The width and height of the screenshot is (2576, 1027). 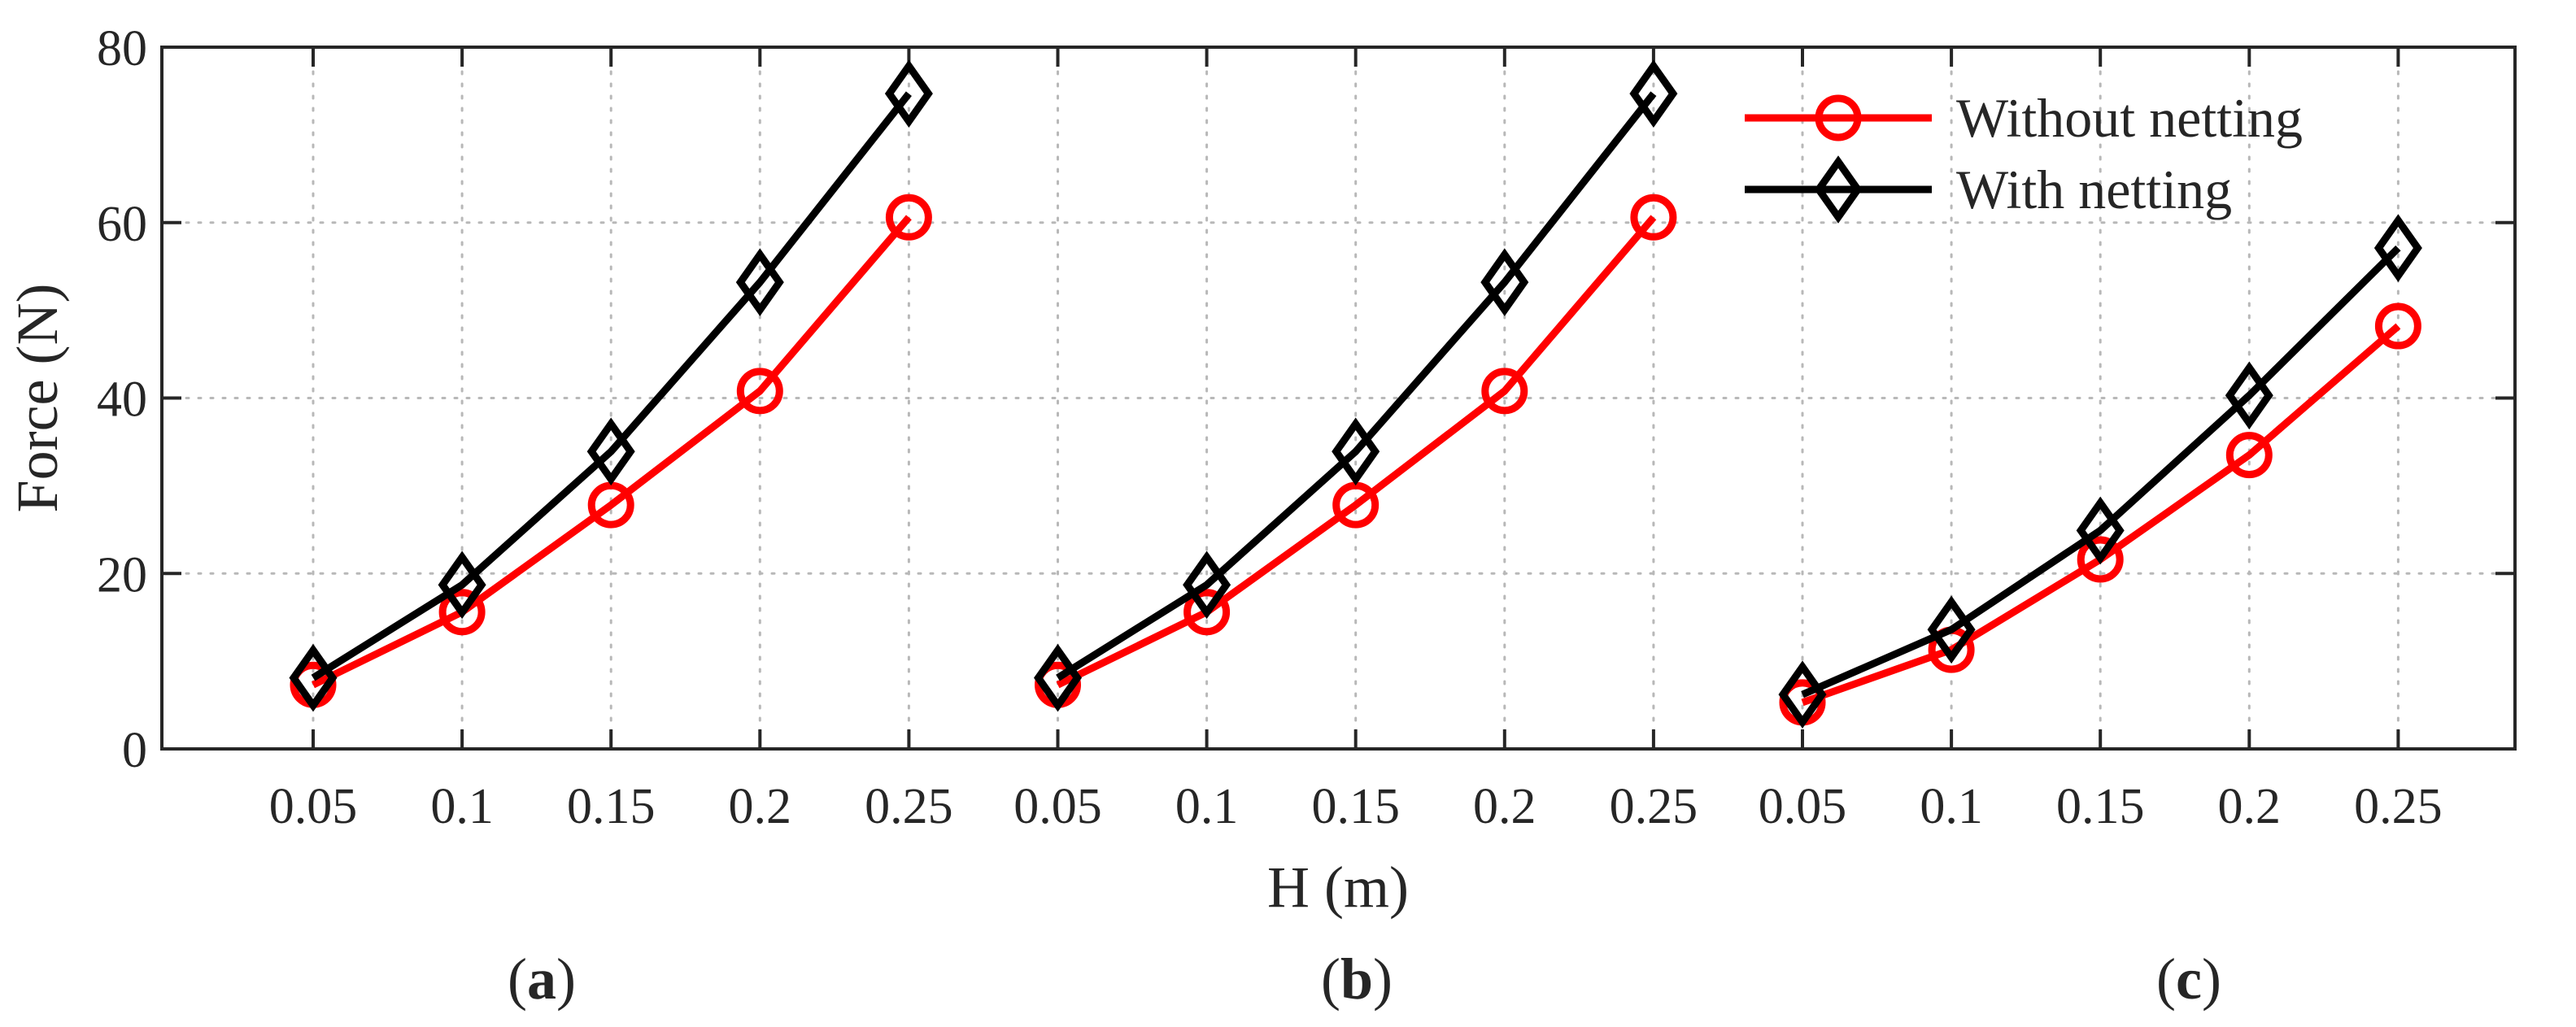 I want to click on series-line-with-netting-panel-a, so click(x=611, y=386).